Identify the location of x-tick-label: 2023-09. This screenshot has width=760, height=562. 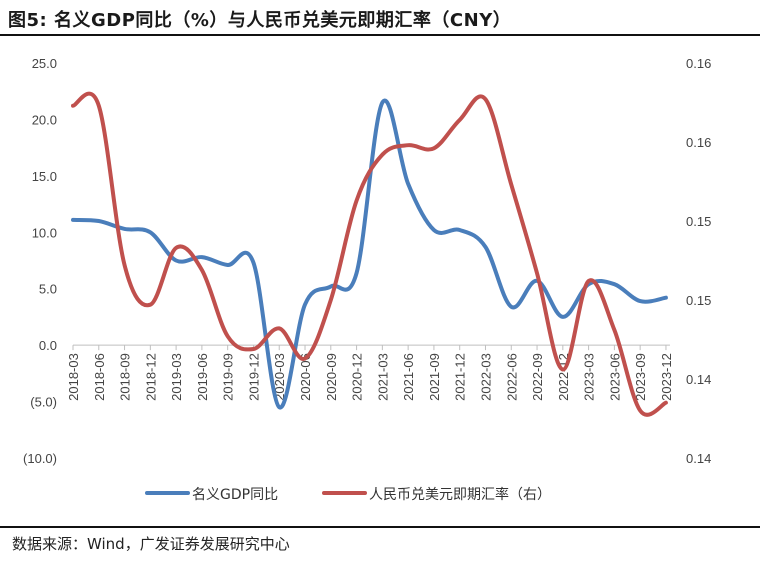
(640, 377).